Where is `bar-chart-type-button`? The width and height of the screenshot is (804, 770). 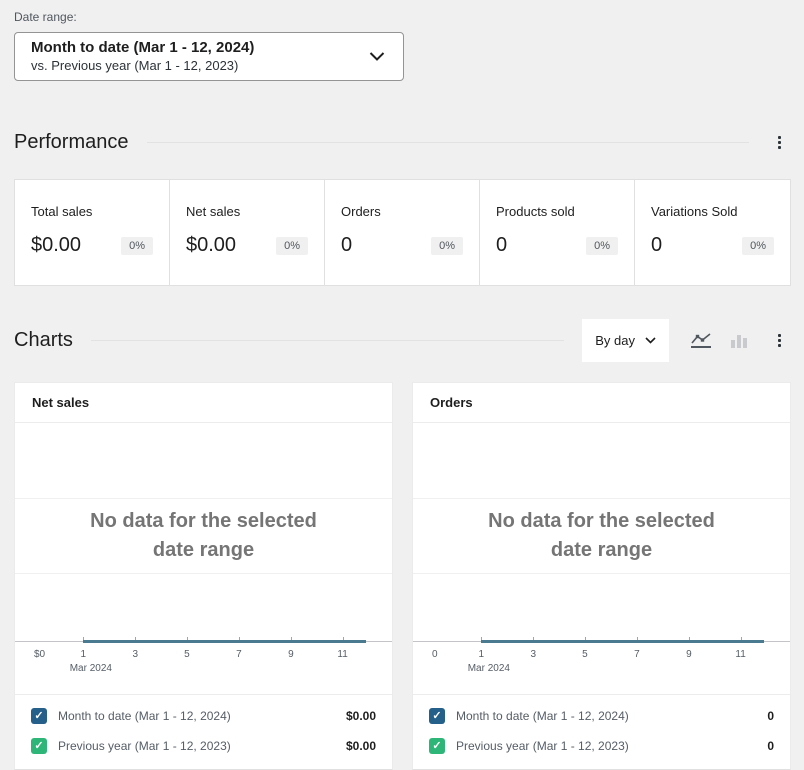
bar-chart-type-button is located at coordinates (739, 340).